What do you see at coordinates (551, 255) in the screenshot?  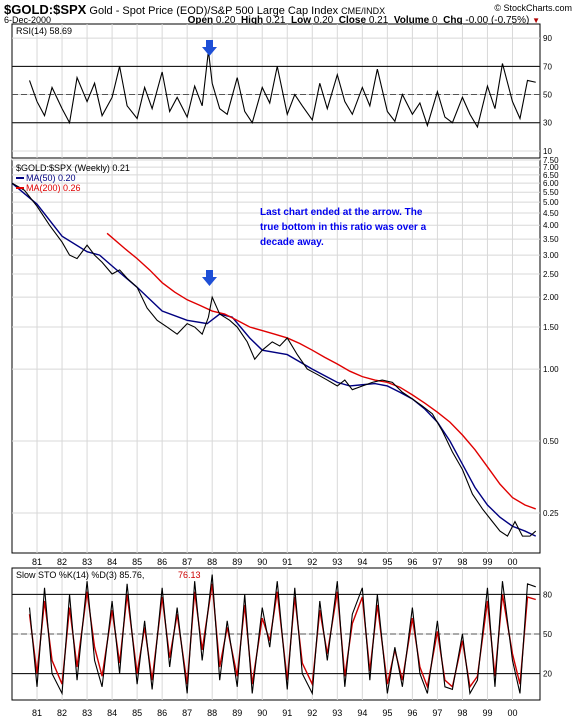 I see `y-tick-label: 3.00` at bounding box center [551, 255].